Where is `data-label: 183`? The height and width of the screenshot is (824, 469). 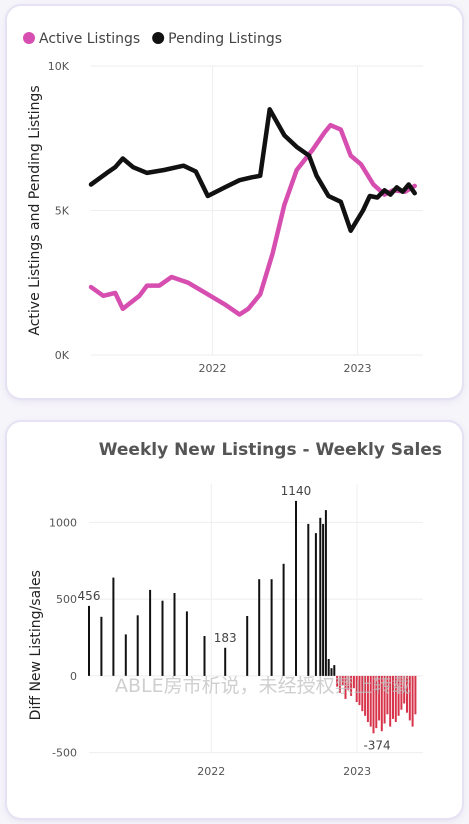
data-label: 183 is located at coordinates (225, 638).